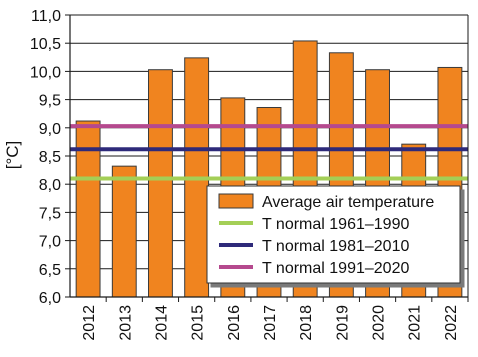  What do you see at coordinates (124, 231) in the screenshot?
I see `bar-2013` at bounding box center [124, 231].